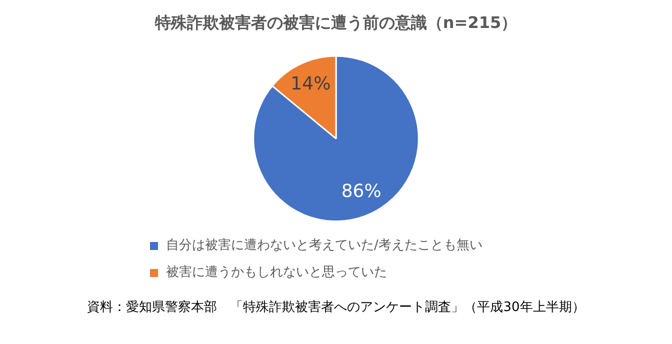  Describe the element at coordinates (336, 307) in the screenshot. I see `text: 資料：愛知県警察本部 「特殊詐欺被害者へのアンケート調査」（平成30年上半期）` at that location.